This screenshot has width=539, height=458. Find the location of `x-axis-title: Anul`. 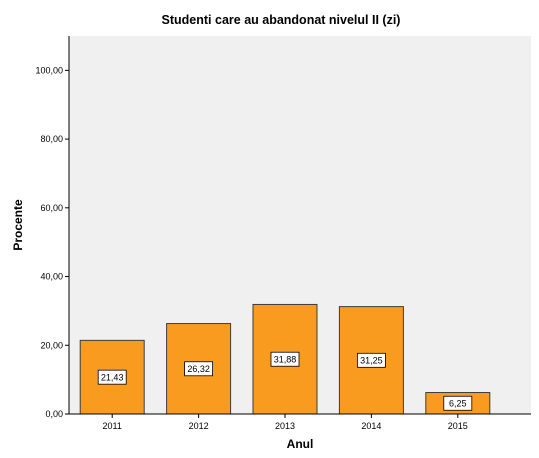

x-axis-title: Anul is located at coordinates (300, 444).